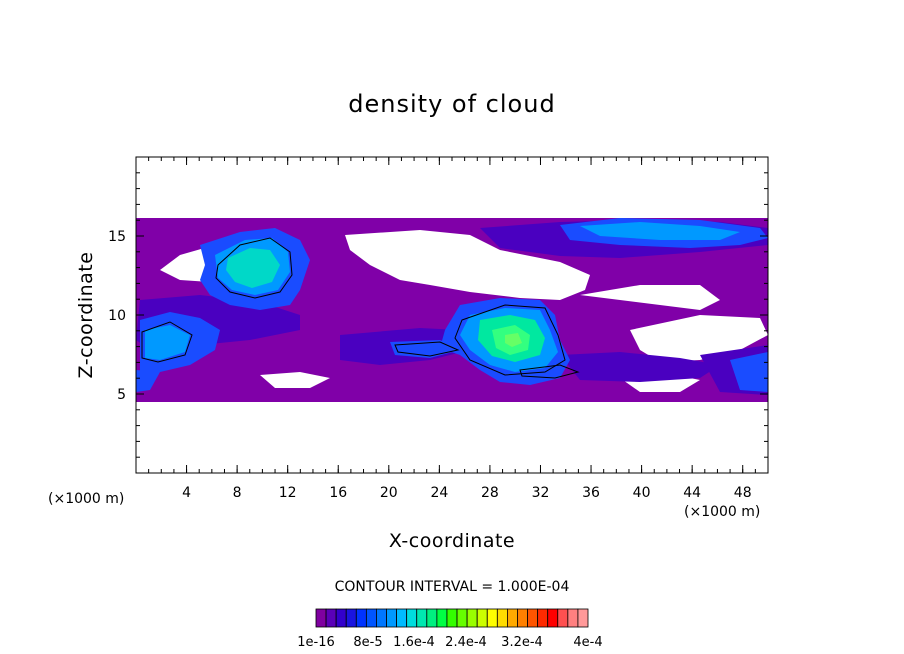  What do you see at coordinates (452, 587) in the screenshot?
I see `contour-interval-label: CONTOUR INTERVAL = 1.000E-04` at bounding box center [452, 587].